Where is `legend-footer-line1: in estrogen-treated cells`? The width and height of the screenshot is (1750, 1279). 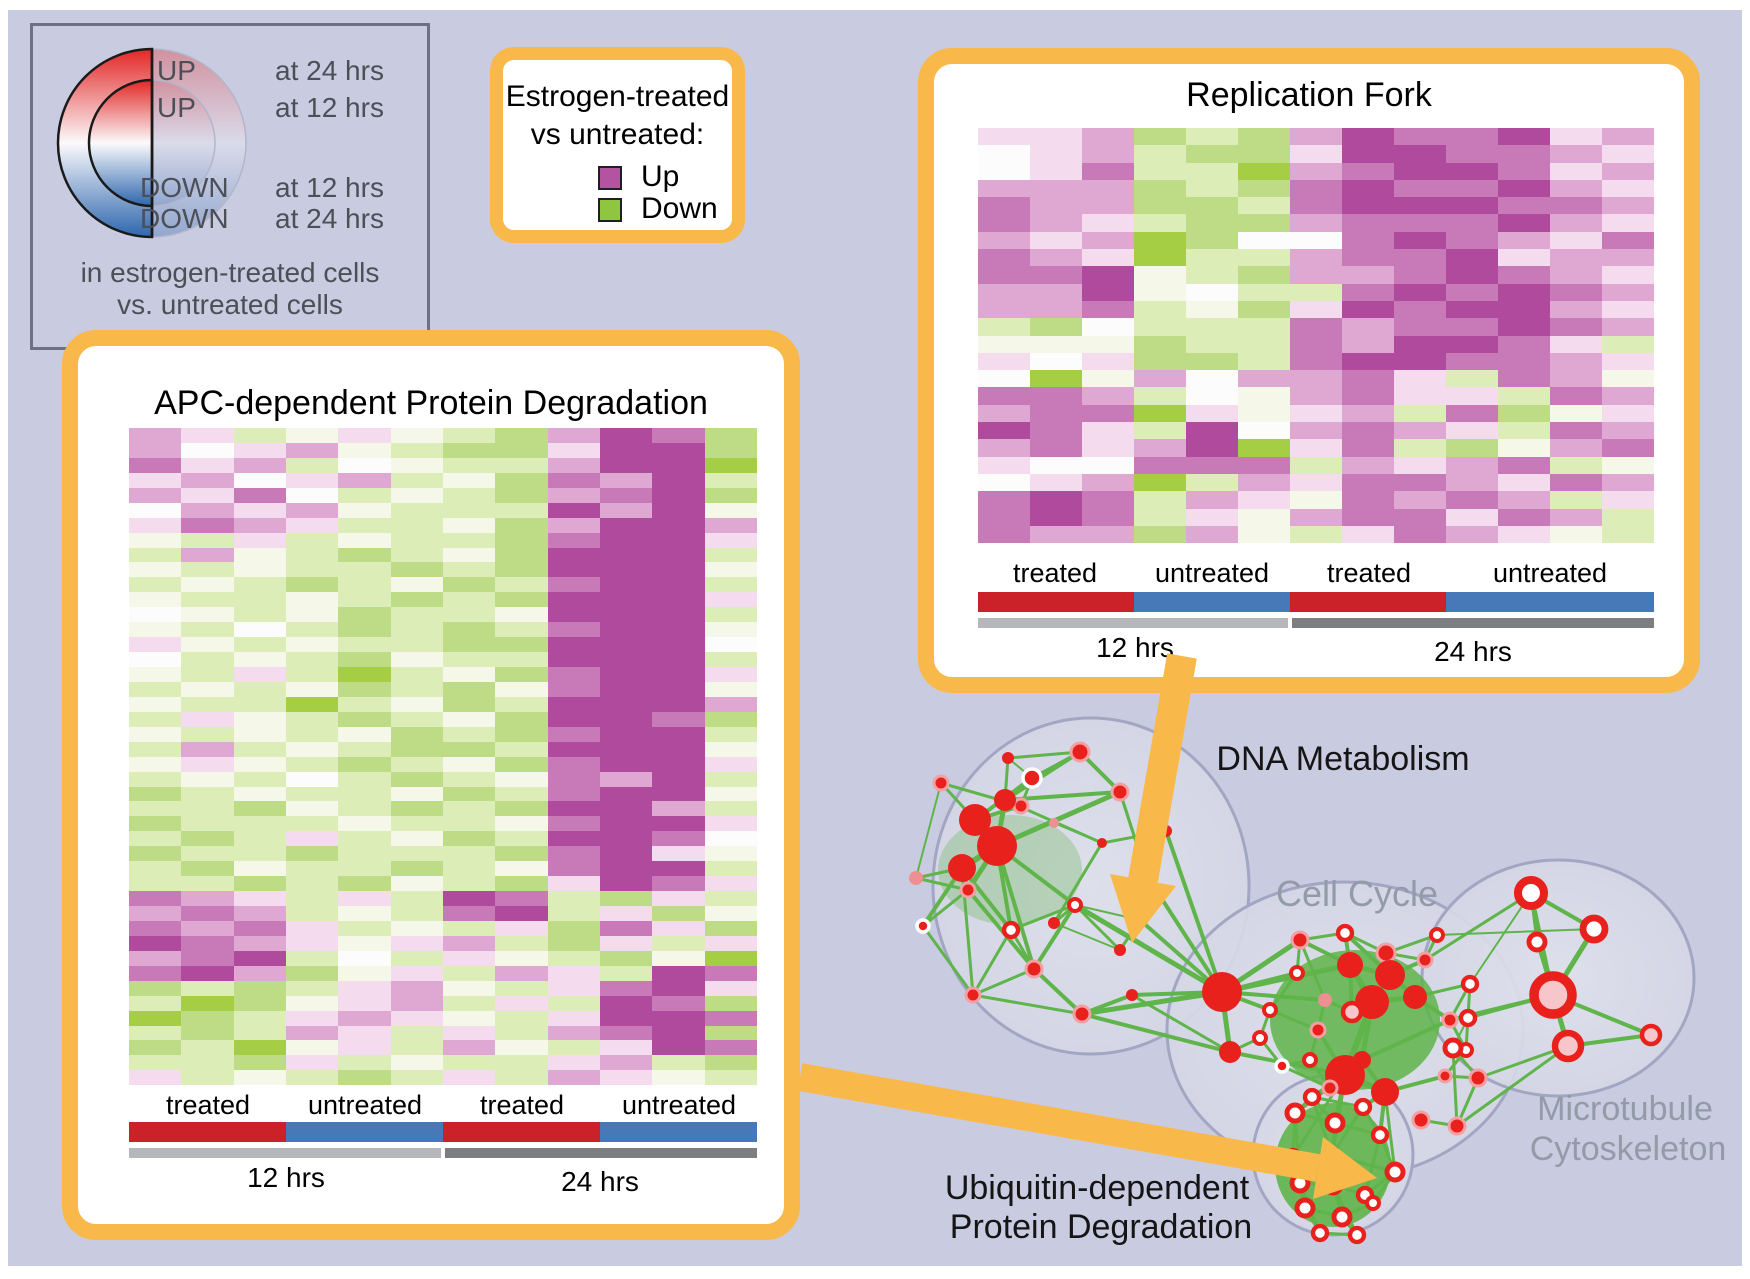 legend-footer-line1: in estrogen-treated cells is located at coordinates (230, 272).